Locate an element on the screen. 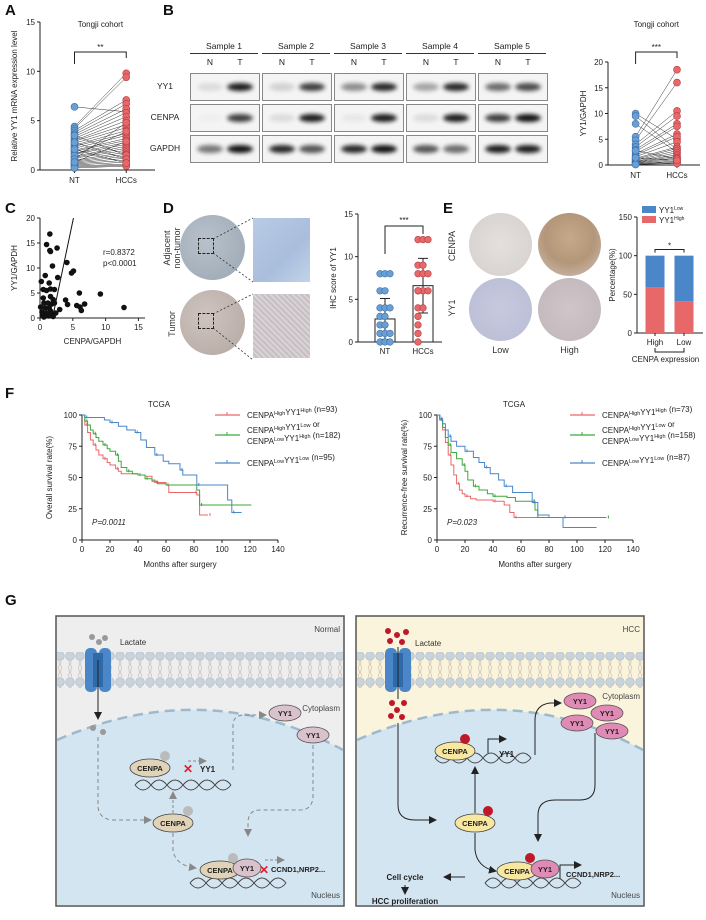 The width and height of the screenshot is (706, 920). y-tick-label: 100 is located at coordinates (426, 415).